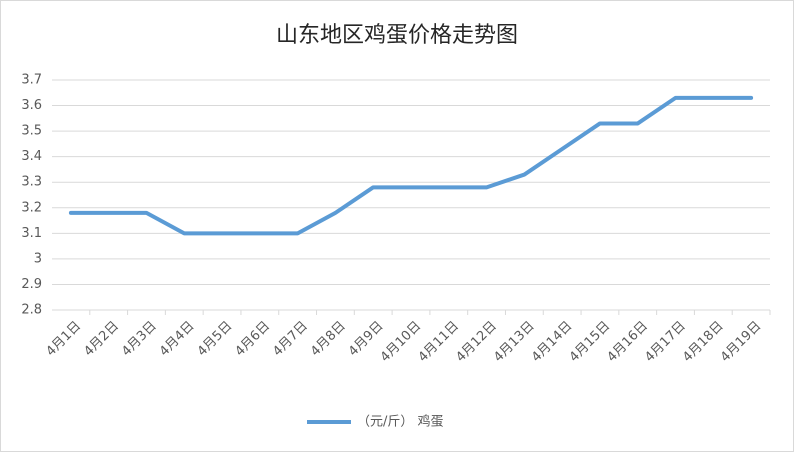  Describe the element at coordinates (31, 156) in the screenshot. I see `y-tick-label: 3.4` at that location.